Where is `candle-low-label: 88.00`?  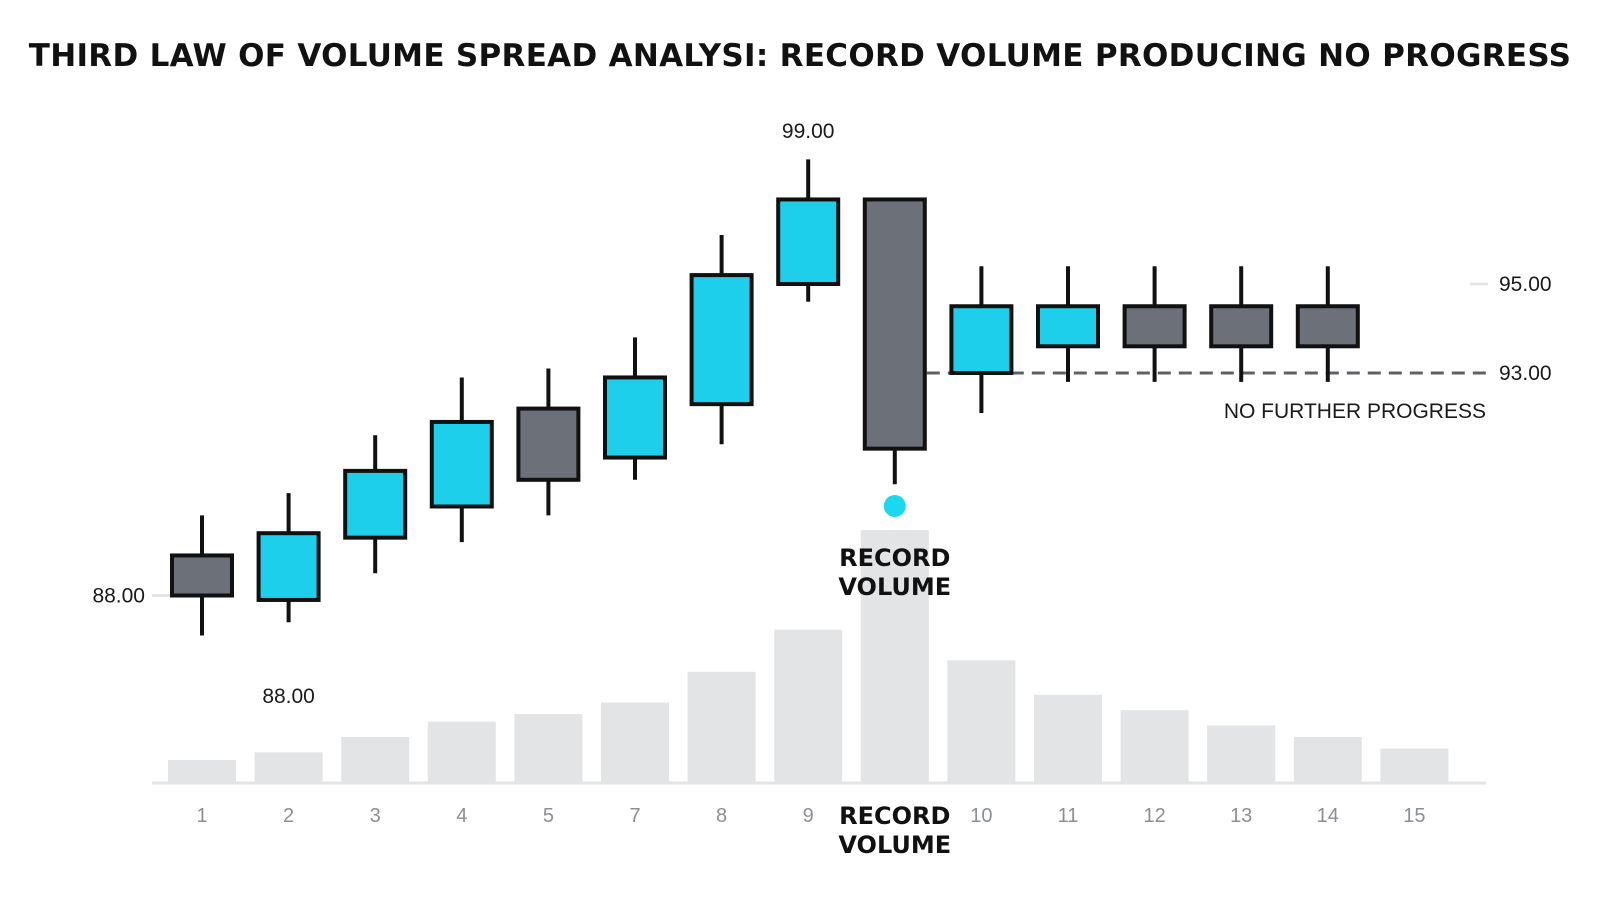 candle-low-label: 88.00 is located at coordinates (288, 696).